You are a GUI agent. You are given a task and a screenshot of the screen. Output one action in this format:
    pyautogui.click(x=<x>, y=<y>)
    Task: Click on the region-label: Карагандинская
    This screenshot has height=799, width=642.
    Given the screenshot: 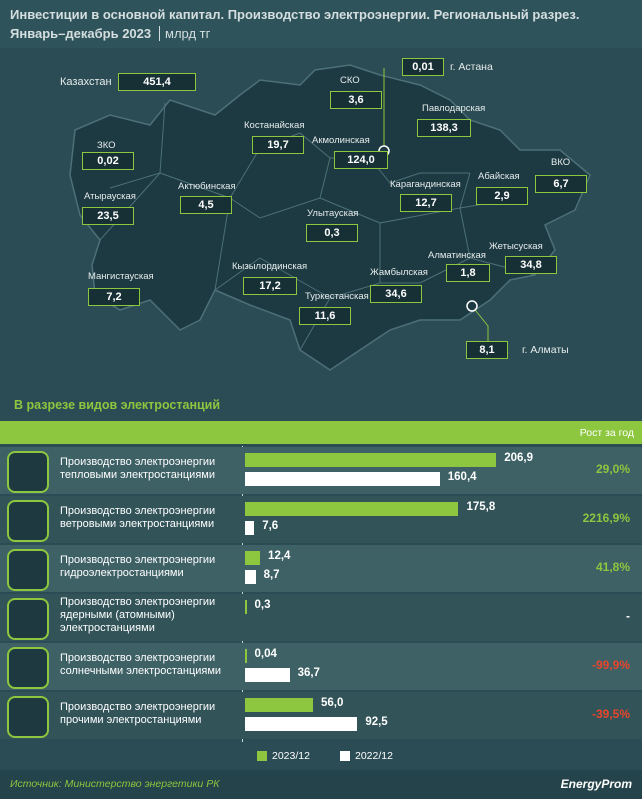 What is the action you would take?
    pyautogui.click(x=425, y=184)
    